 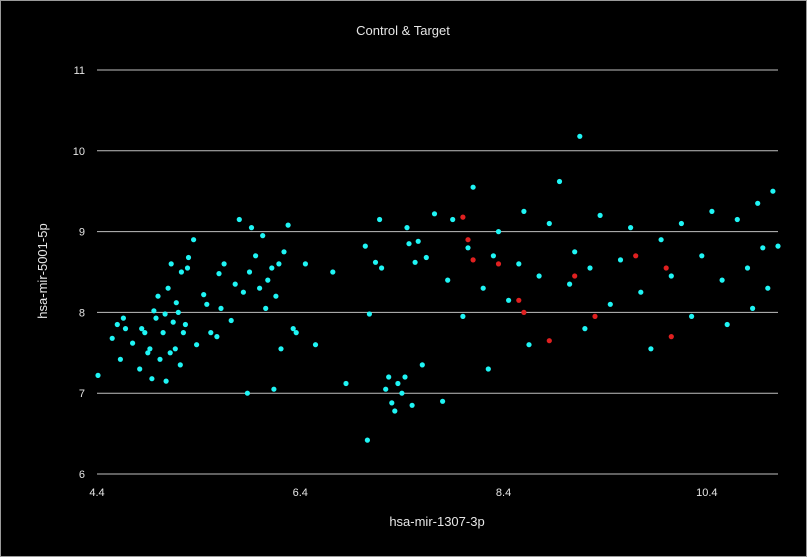 What do you see at coordinates (79, 71) in the screenshot?
I see `y-tick-label: 11` at bounding box center [79, 71].